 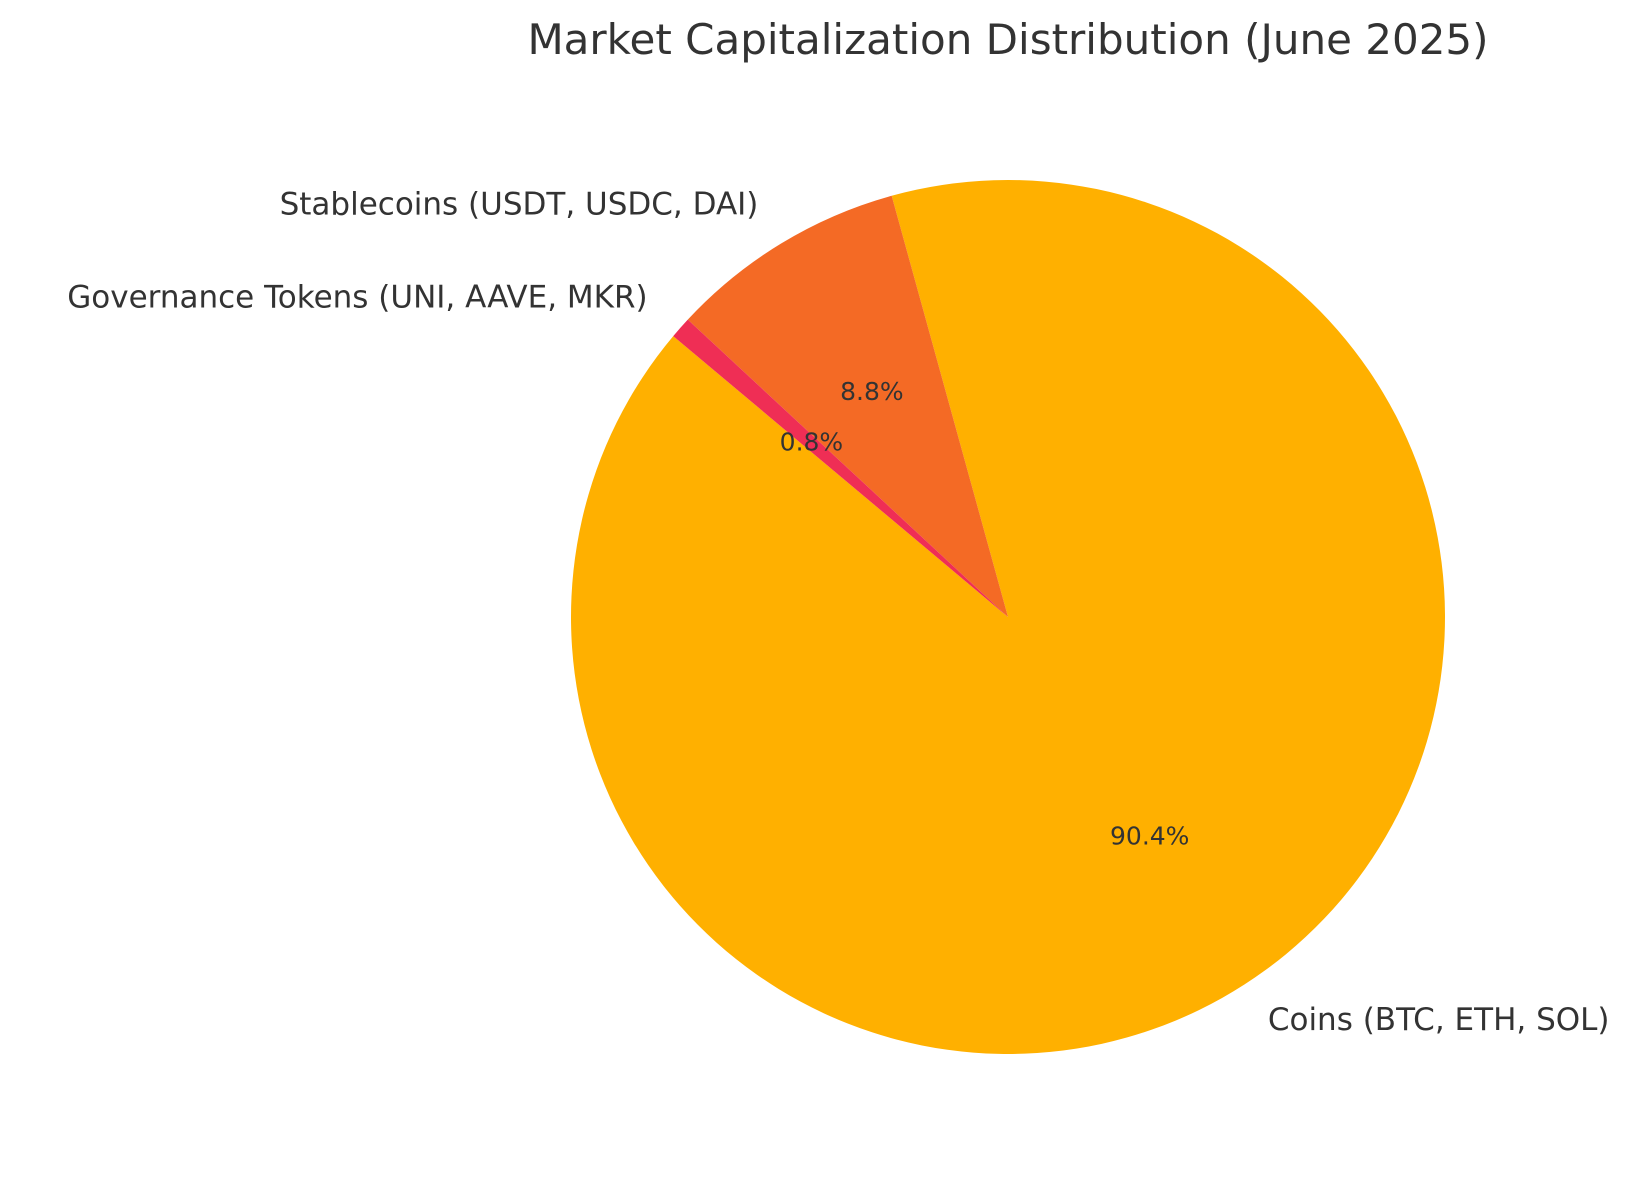 I want to click on slice-pct-coins: 90.4%, so click(x=1149, y=836).